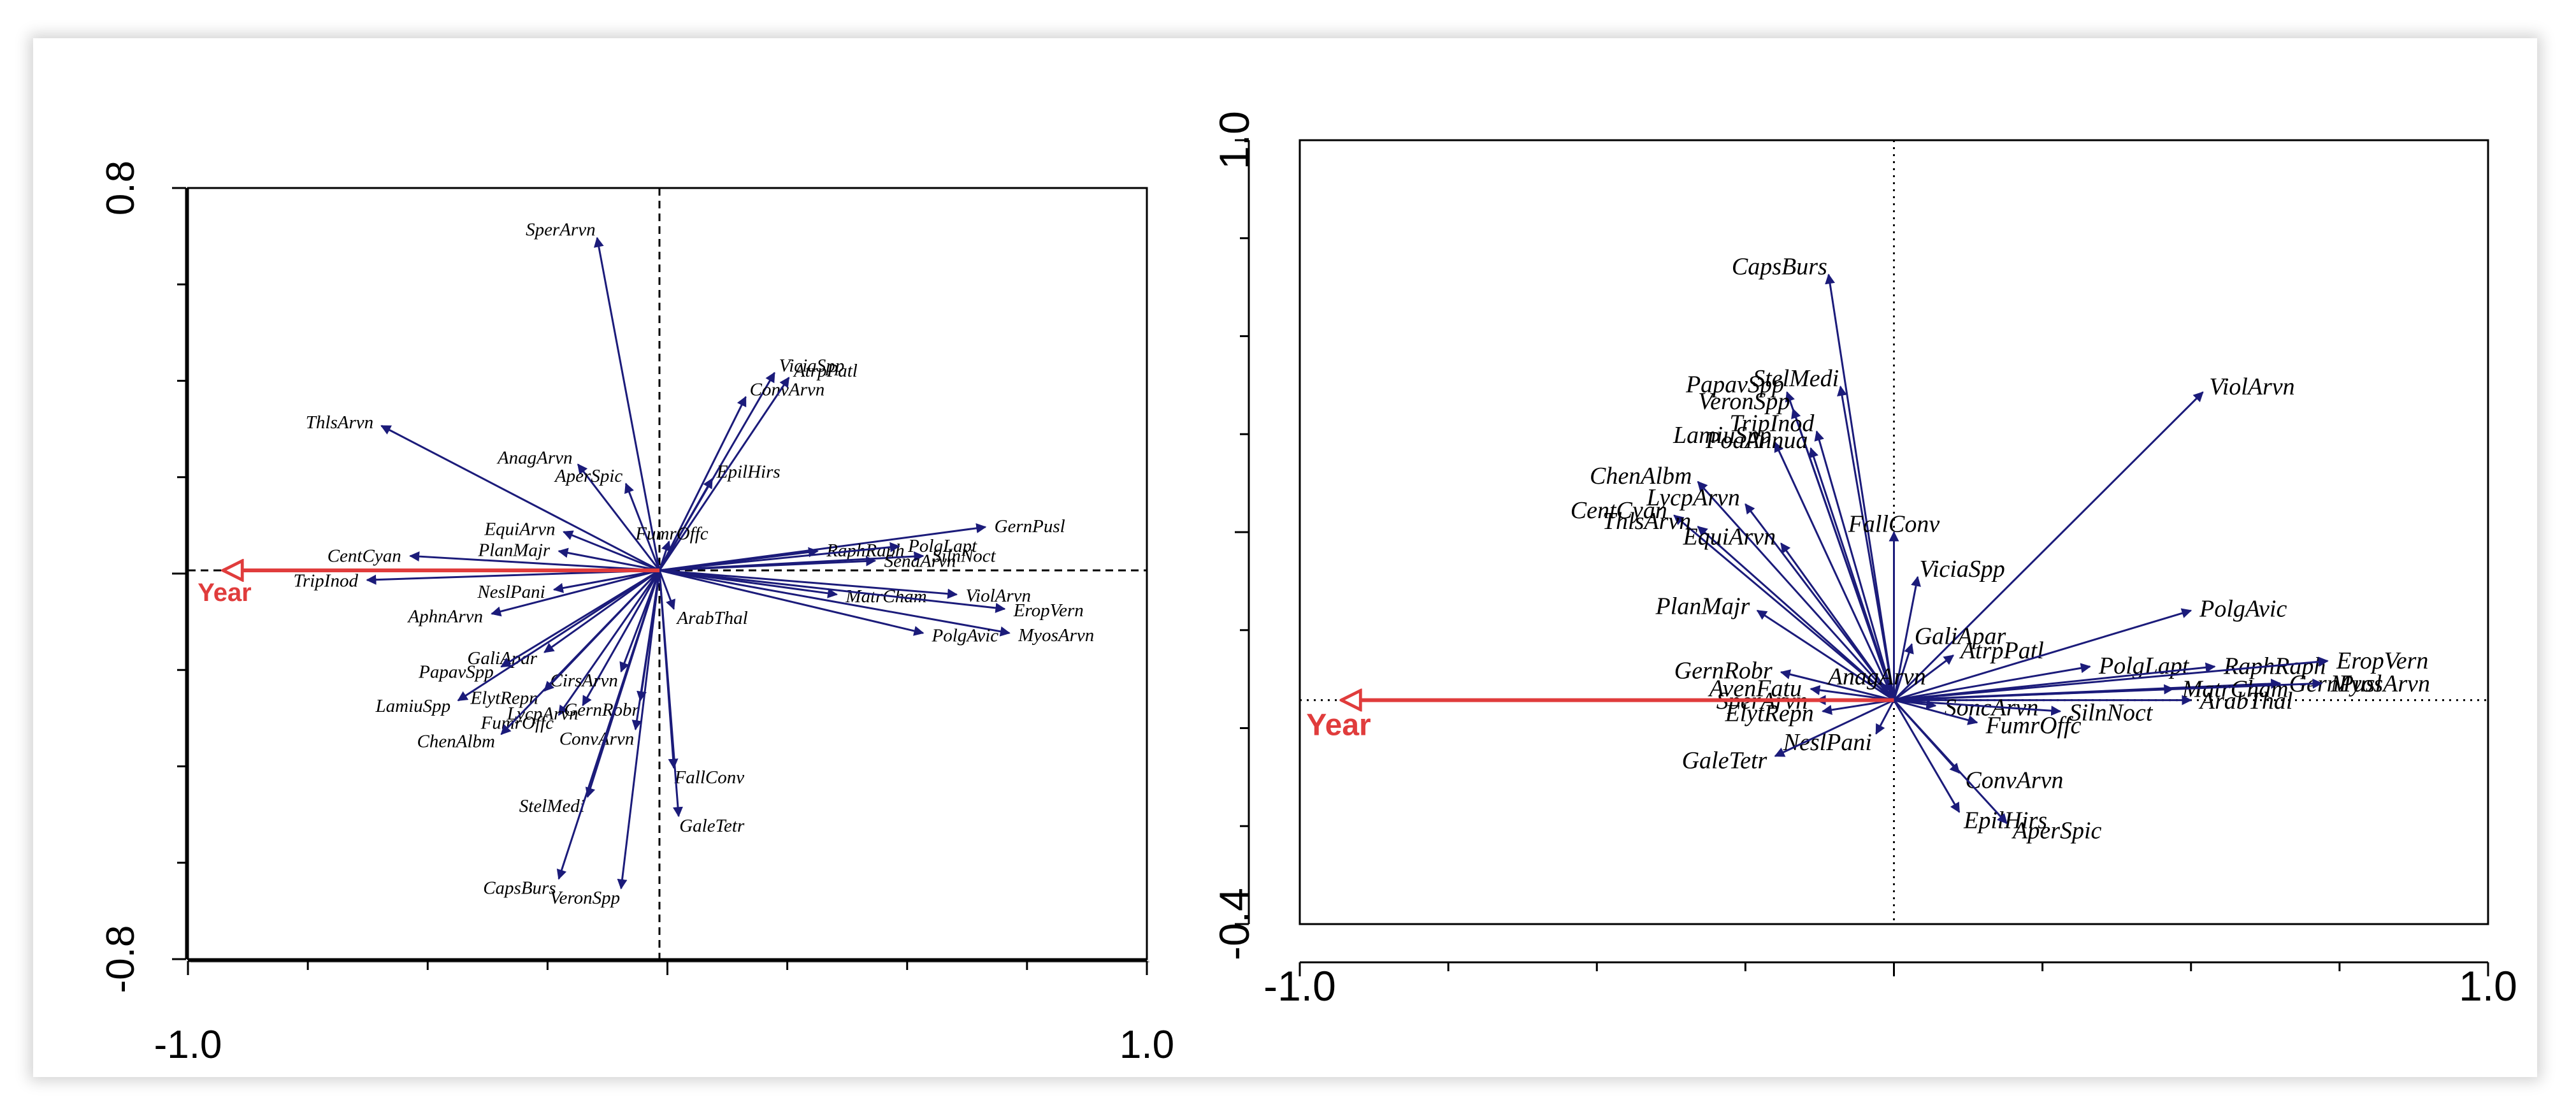 This screenshot has width=2576, height=1114. Describe the element at coordinates (1030, 526) in the screenshot. I see `species-label: GernPusl` at that location.